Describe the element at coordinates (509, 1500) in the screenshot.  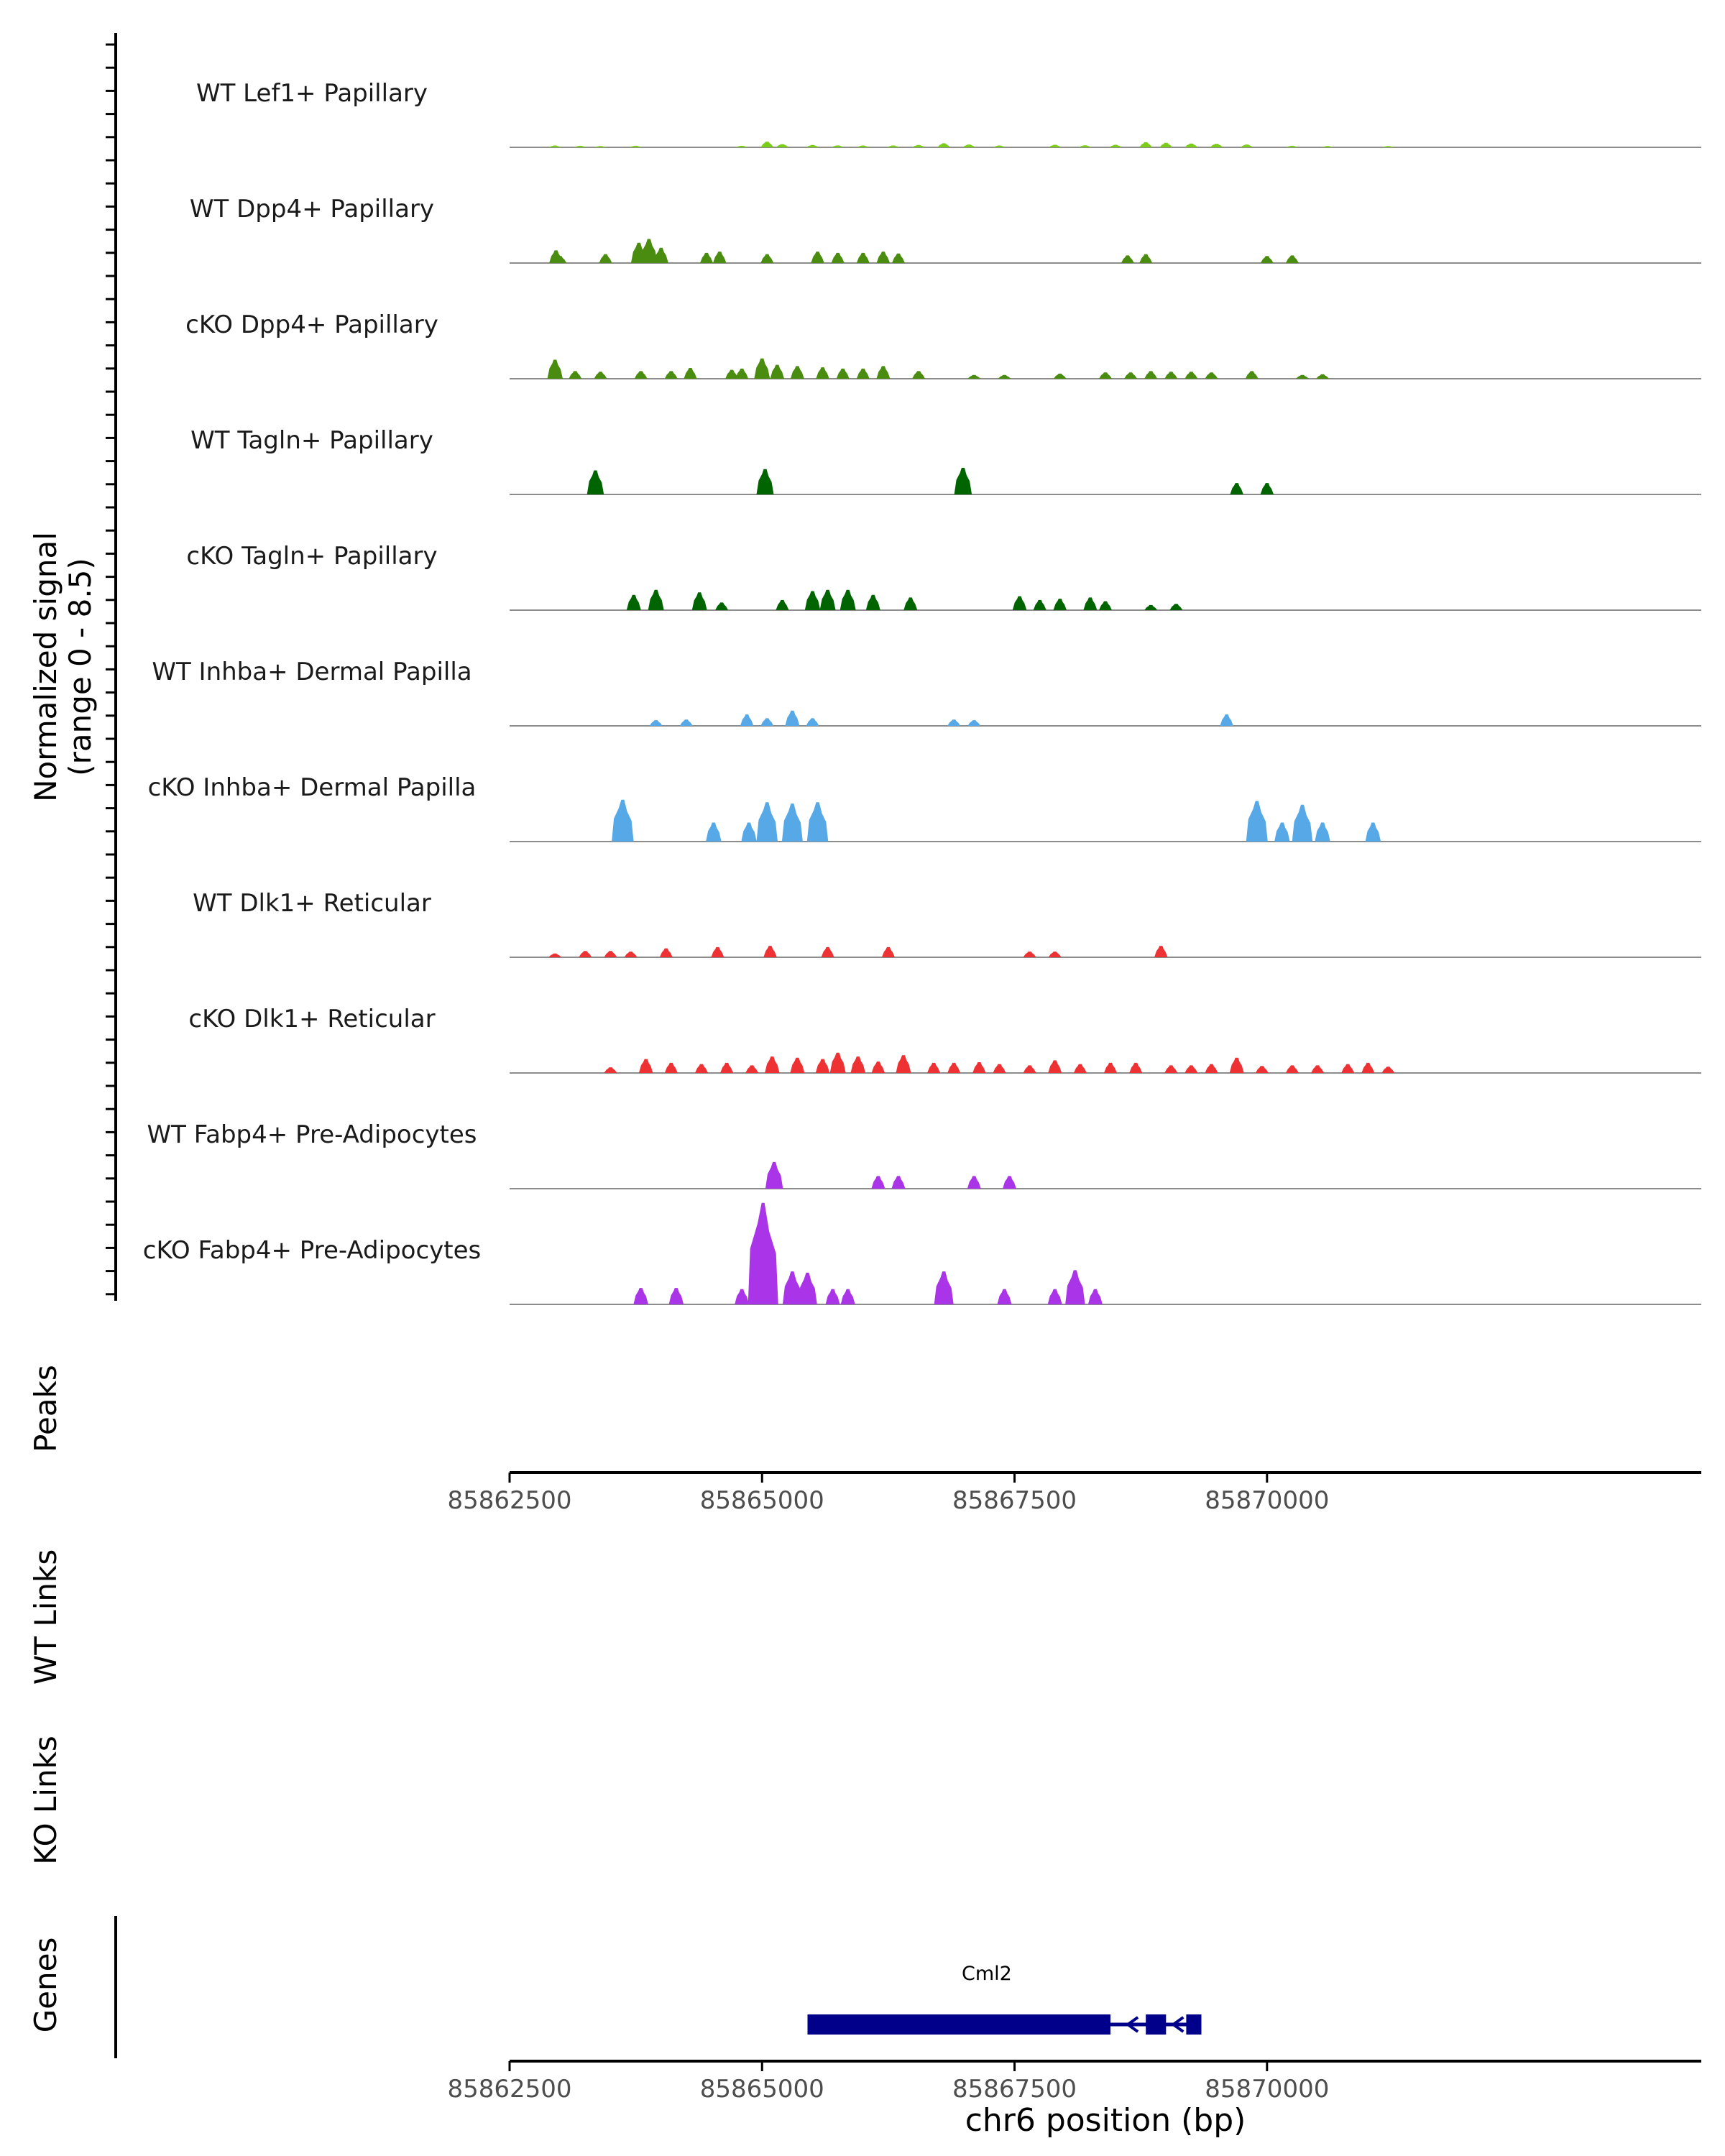
I see `position-axis-upper-tick-label-0: 85862500` at that location.